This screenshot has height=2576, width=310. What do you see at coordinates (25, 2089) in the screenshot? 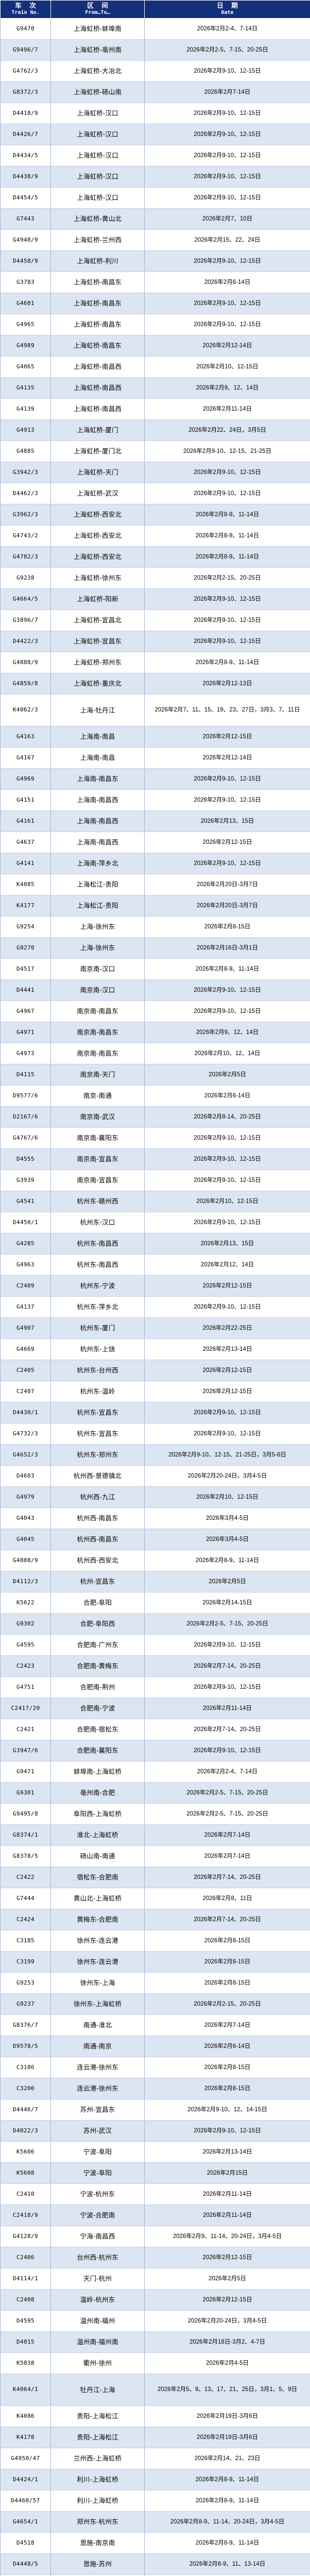
I see `cell-train: C3200` at bounding box center [25, 2089].